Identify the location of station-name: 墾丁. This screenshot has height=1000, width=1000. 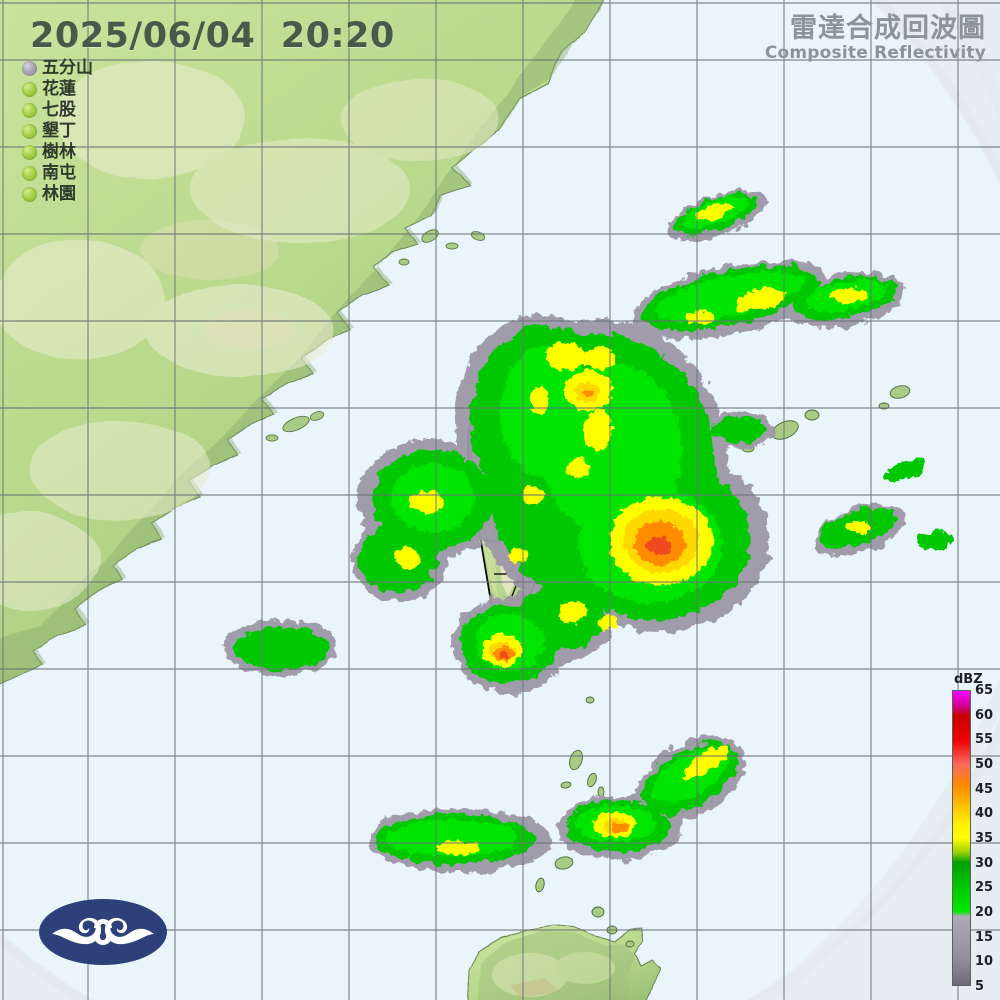
(59, 131).